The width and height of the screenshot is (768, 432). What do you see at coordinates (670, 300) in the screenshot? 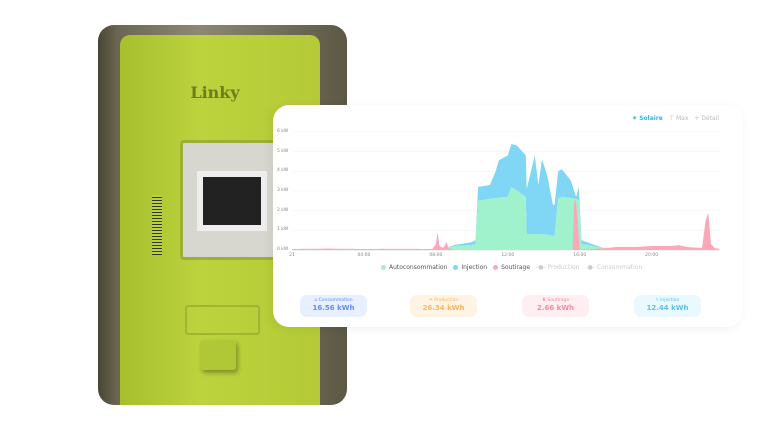
I see `kpi-label: Injection` at bounding box center [670, 300].